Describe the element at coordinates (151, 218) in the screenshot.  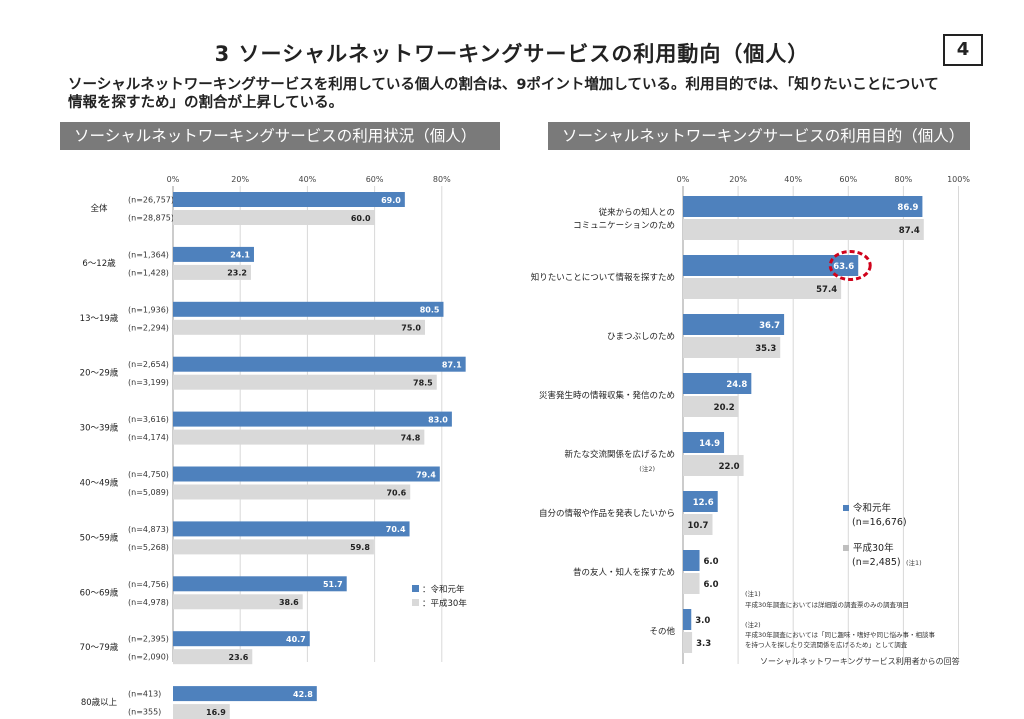
I see `usage-n-label: (n=28,875)` at that location.